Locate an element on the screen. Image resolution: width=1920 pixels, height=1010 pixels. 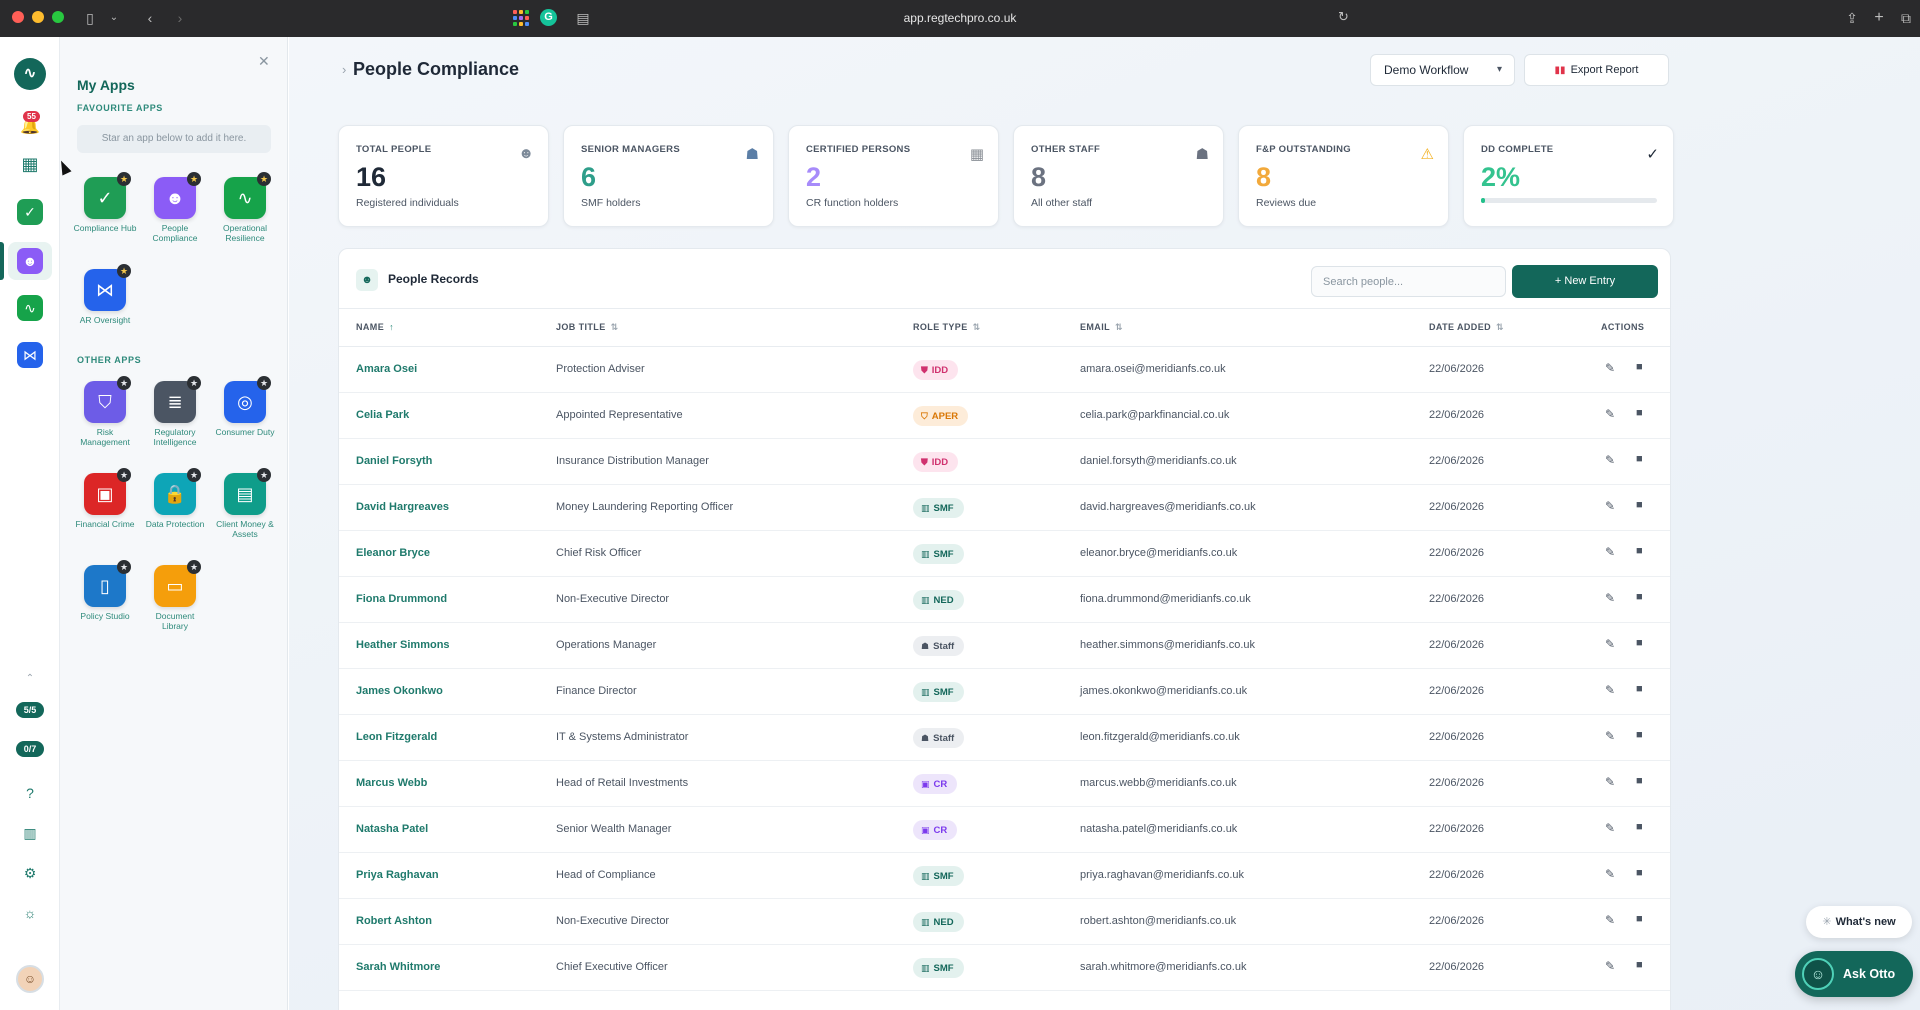
person-name-link: Heather Simmons is located at coordinates (403, 645).